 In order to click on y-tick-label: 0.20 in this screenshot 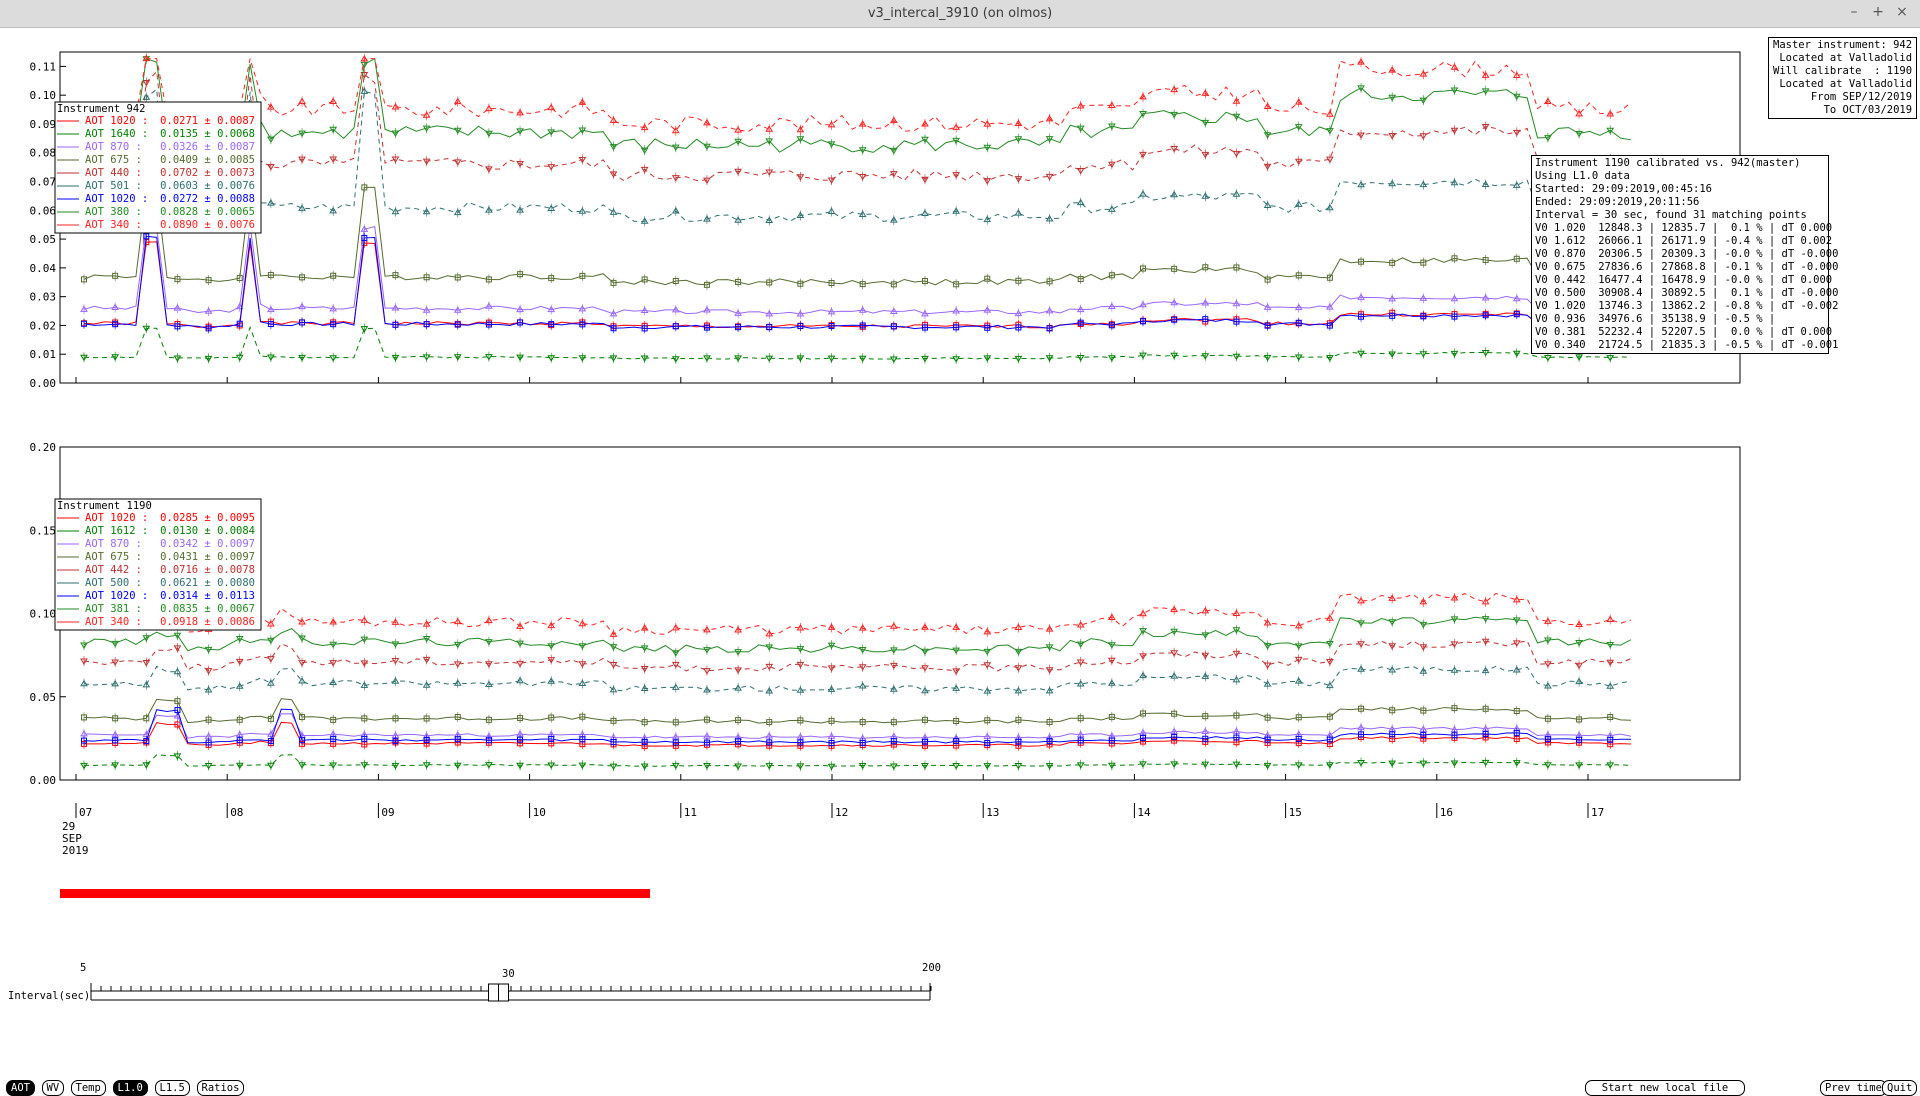, I will do `click(43, 447)`.